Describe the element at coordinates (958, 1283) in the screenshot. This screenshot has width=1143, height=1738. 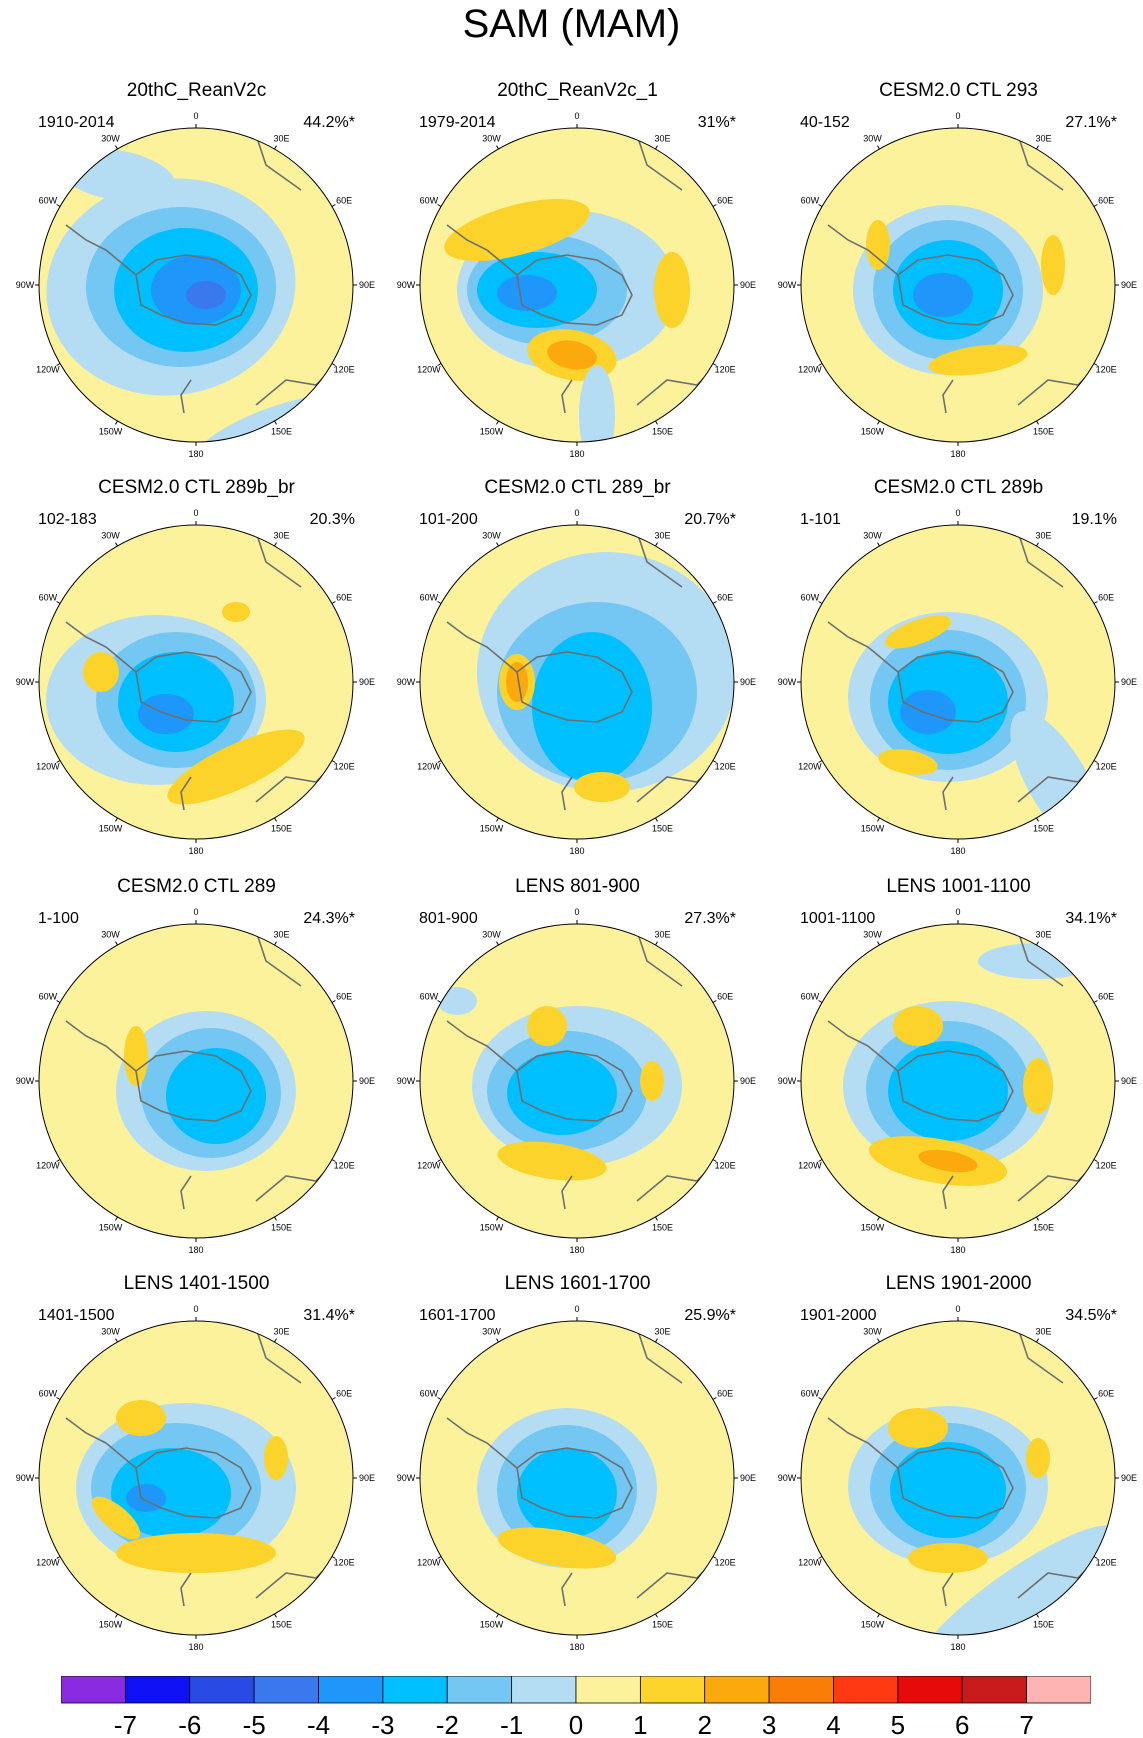
I see `panel-title: LENS 1901-2000` at that location.